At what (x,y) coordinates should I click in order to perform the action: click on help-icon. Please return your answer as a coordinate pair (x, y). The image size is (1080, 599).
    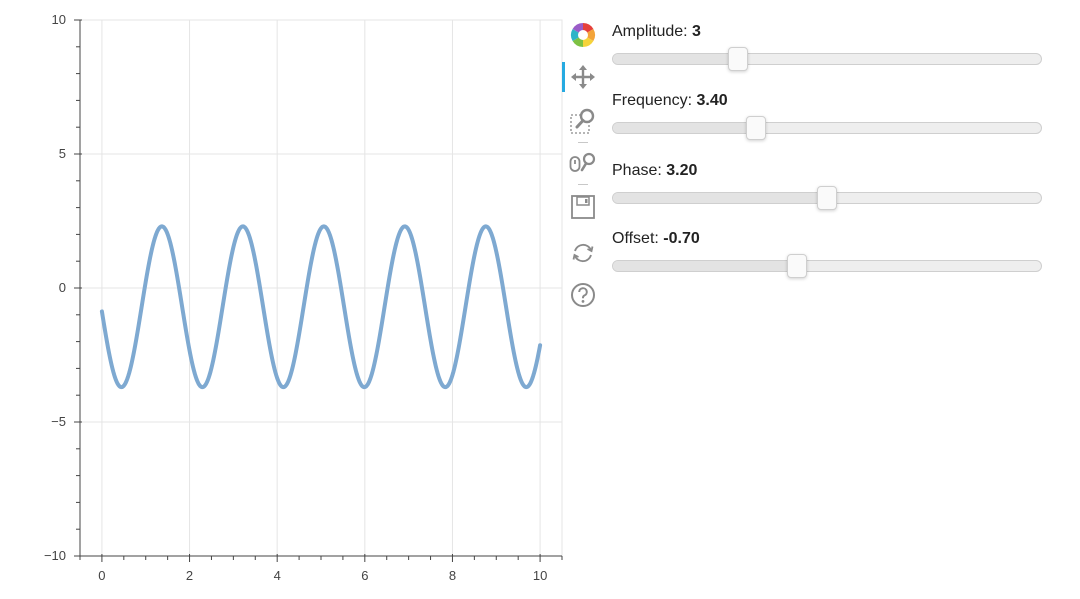
    Looking at the image, I should click on (583, 295).